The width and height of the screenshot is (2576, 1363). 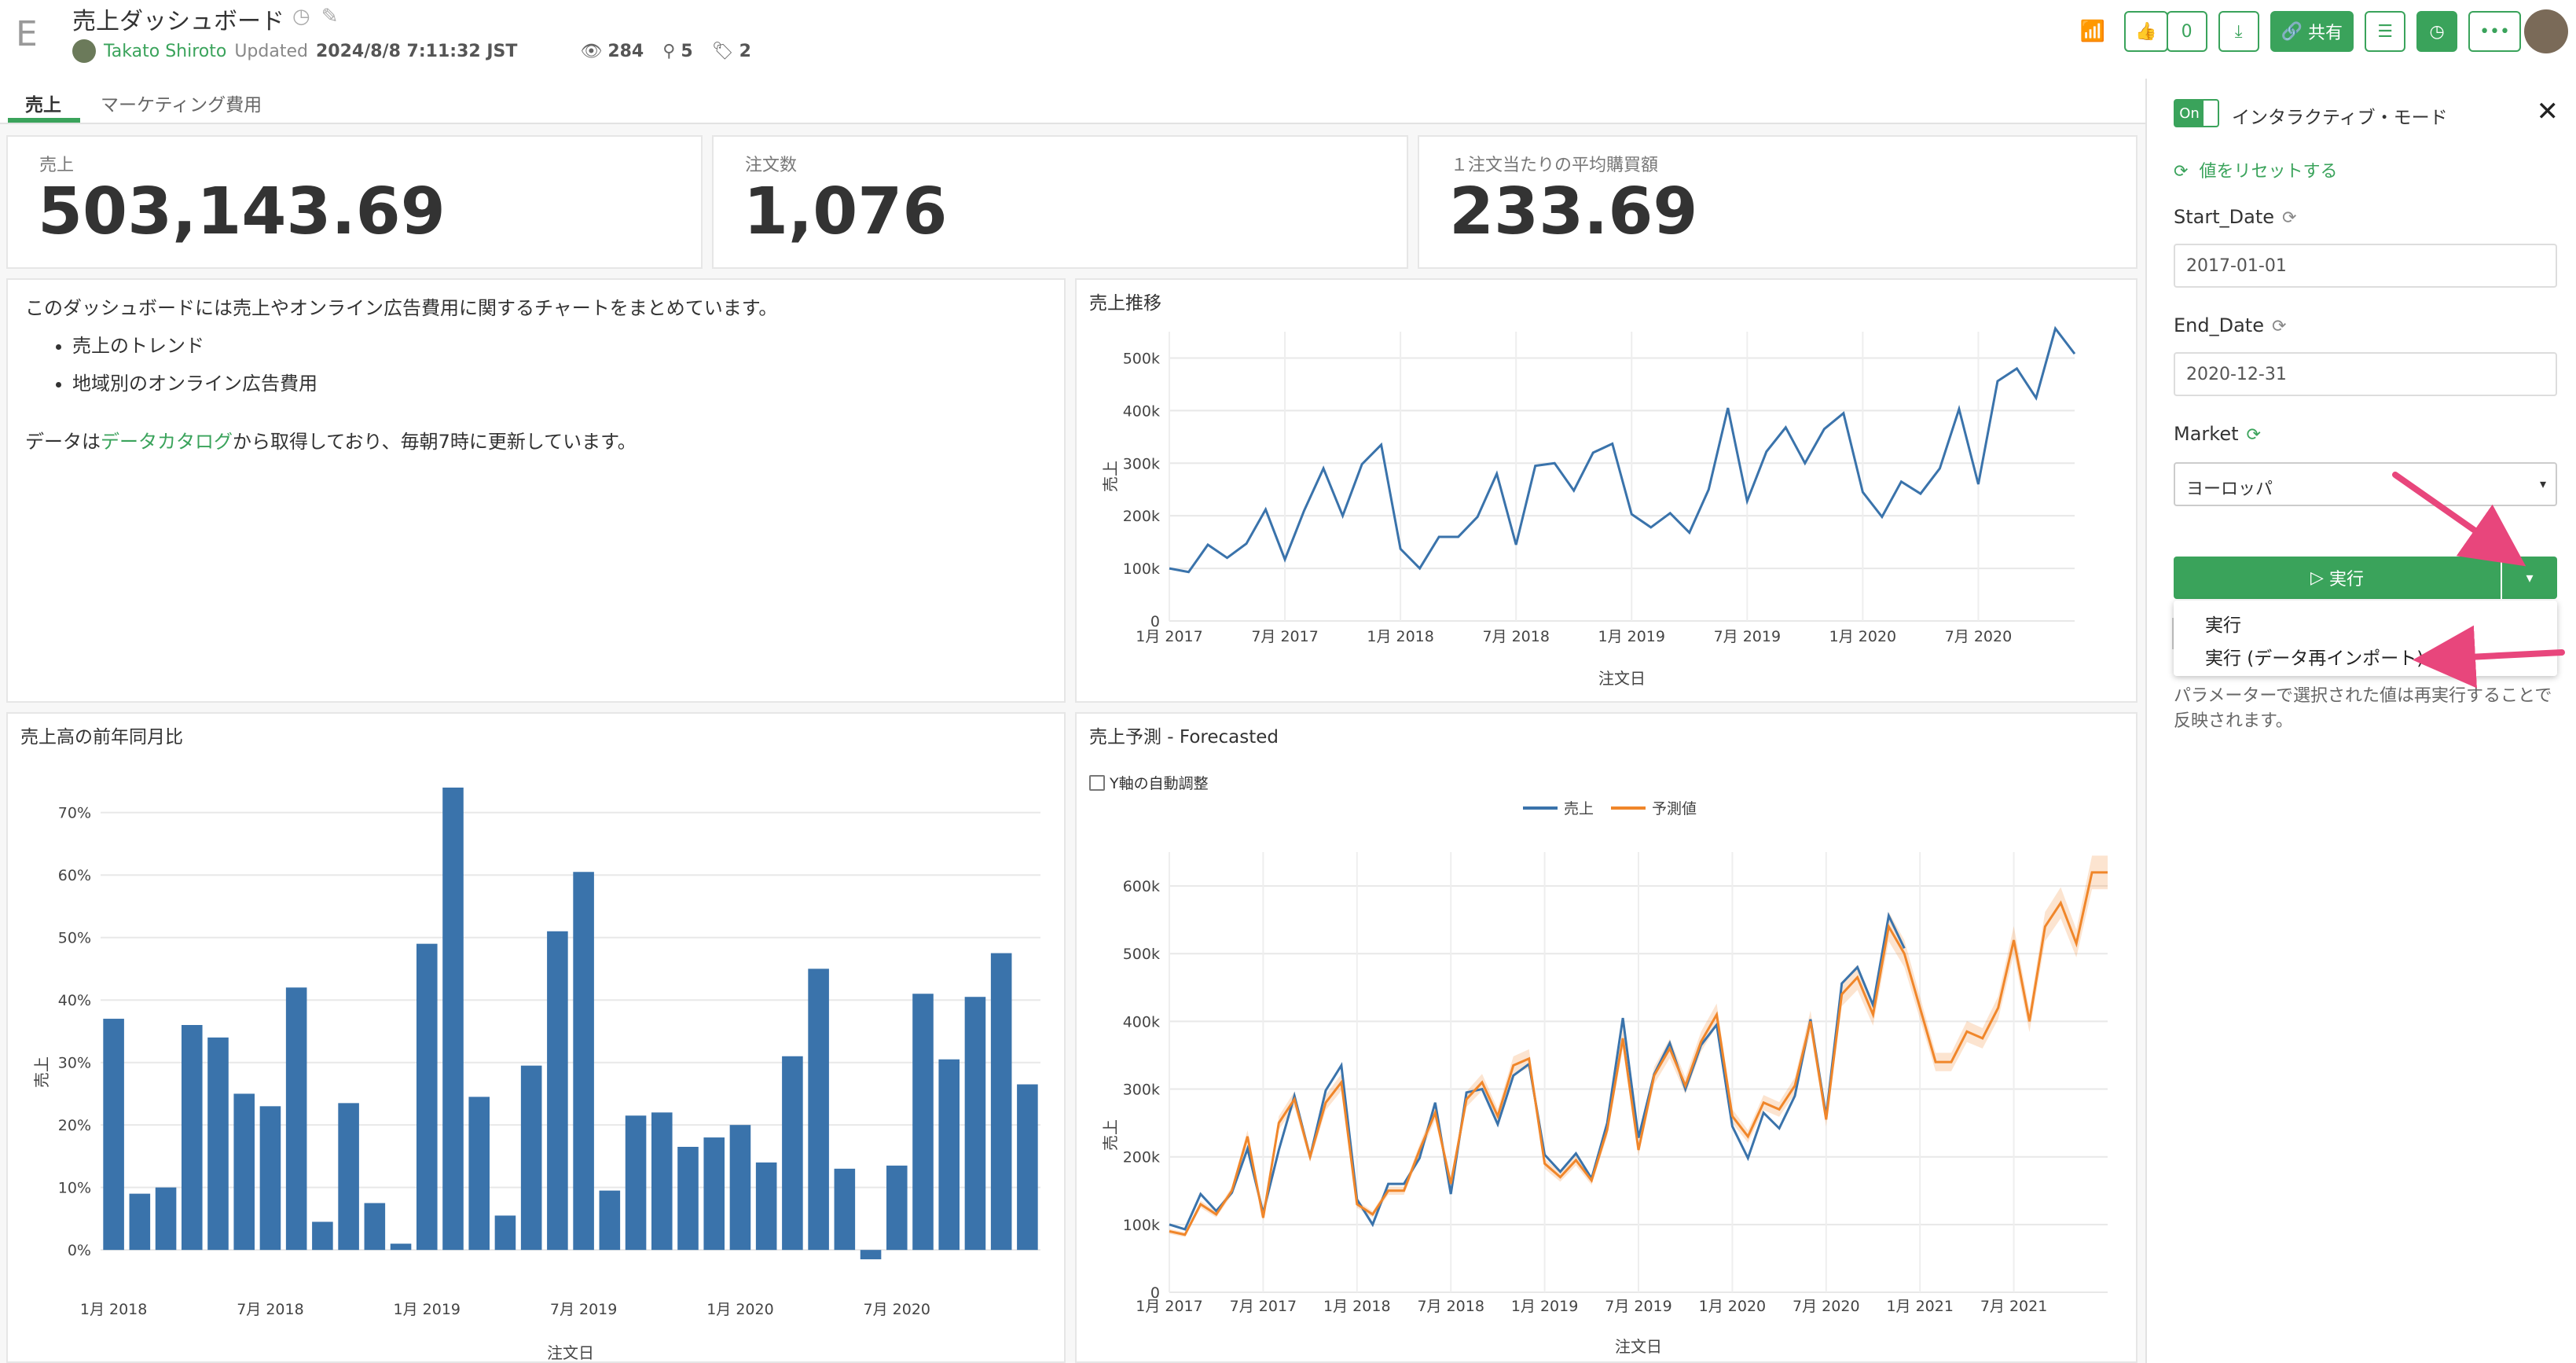 I want to click on run-options-menu: 実行 実行 (データ再インポート), so click(x=2365, y=639).